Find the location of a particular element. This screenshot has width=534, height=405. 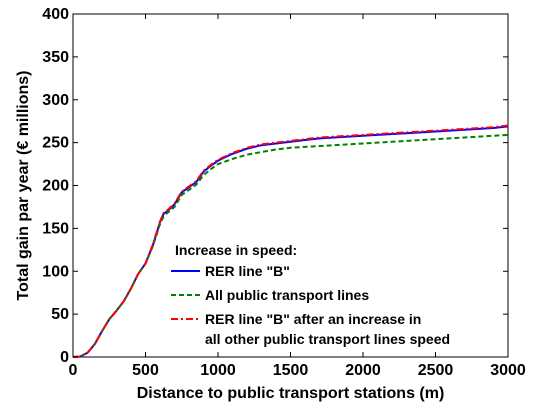

legend-entry-3: all other public transport lines speed is located at coordinates (327, 339).